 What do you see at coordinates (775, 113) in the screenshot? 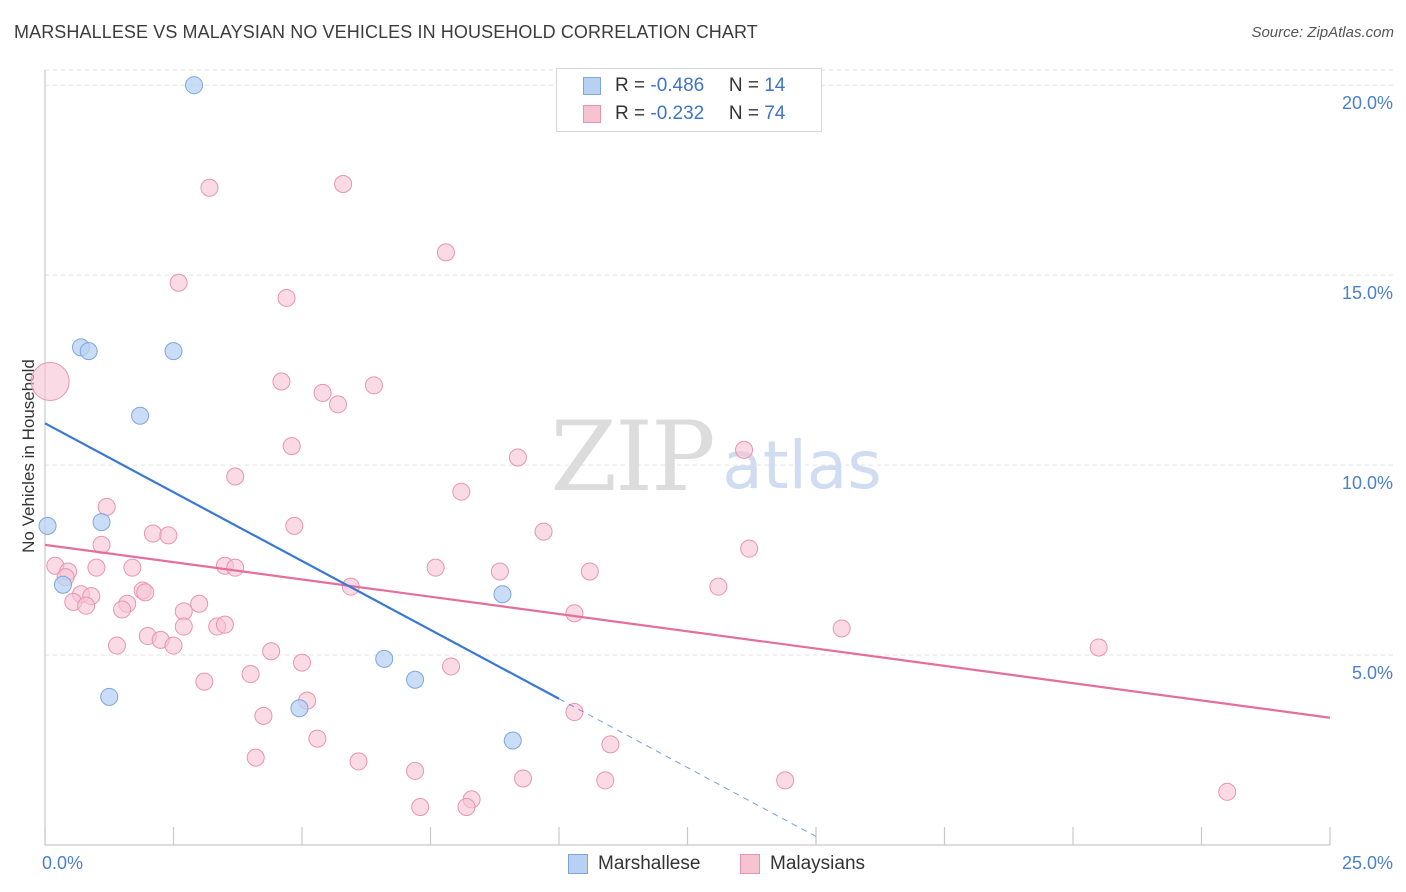
I see `legend-n-value: 74` at bounding box center [775, 113].